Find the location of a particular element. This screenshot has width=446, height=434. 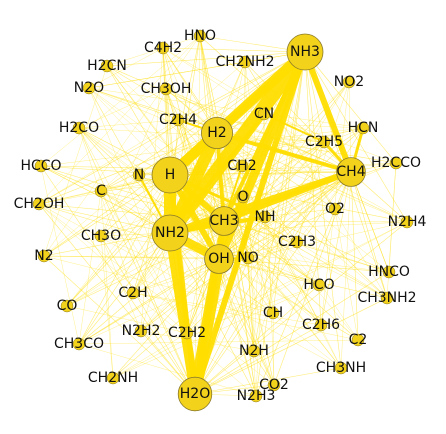

node-label-c2h2: C2H2 is located at coordinates (187, 333).